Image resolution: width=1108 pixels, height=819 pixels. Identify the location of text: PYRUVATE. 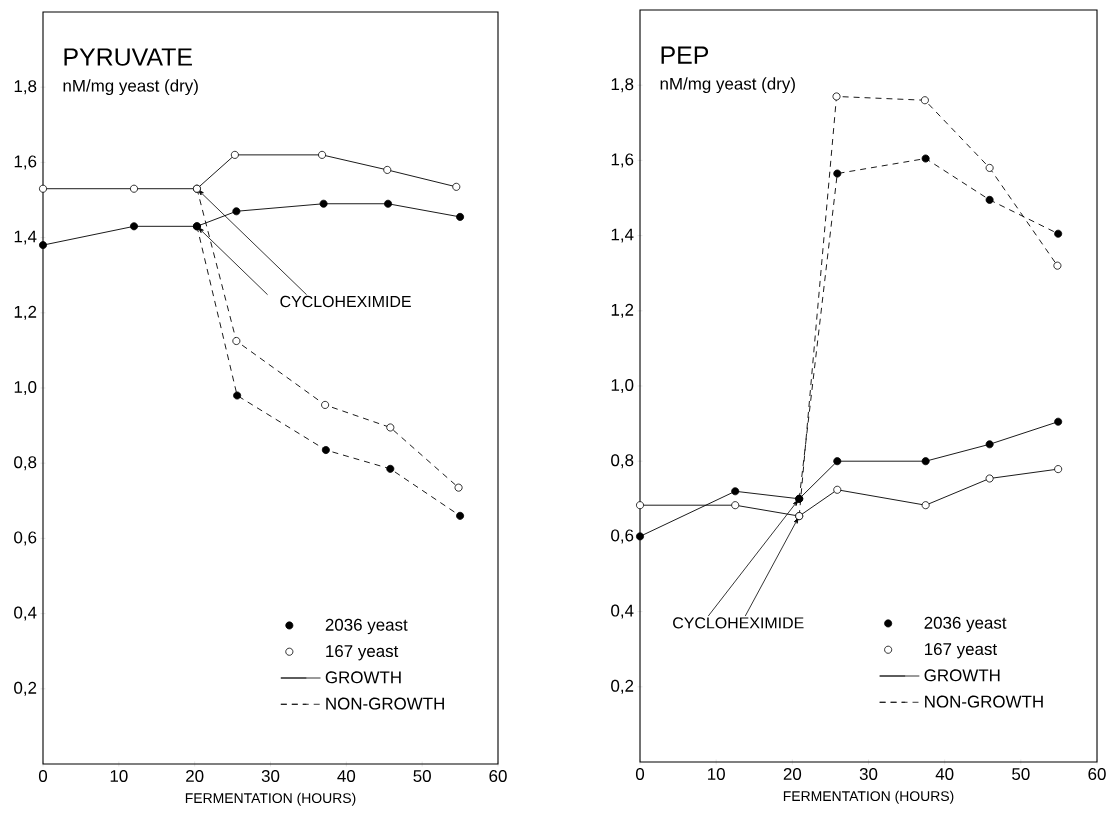
(128, 57).